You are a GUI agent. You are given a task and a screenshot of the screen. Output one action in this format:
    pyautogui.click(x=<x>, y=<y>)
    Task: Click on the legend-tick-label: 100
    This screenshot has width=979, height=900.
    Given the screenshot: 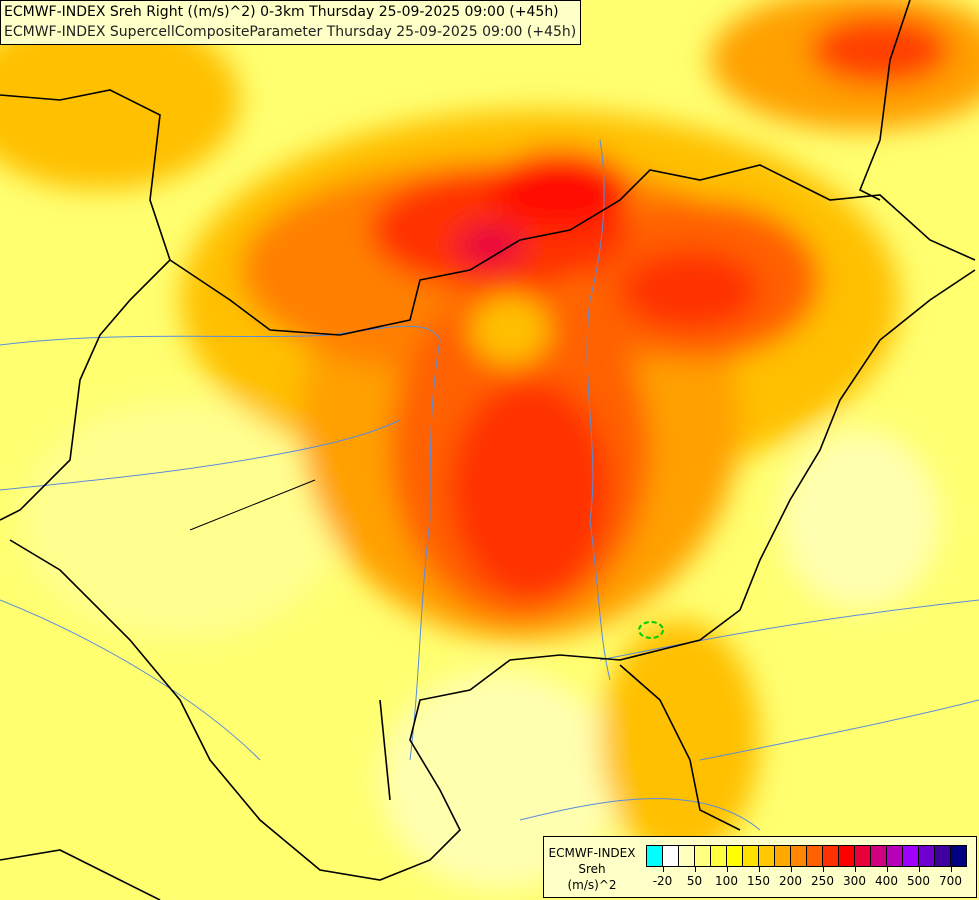 What is the action you would take?
    pyautogui.click(x=726, y=881)
    